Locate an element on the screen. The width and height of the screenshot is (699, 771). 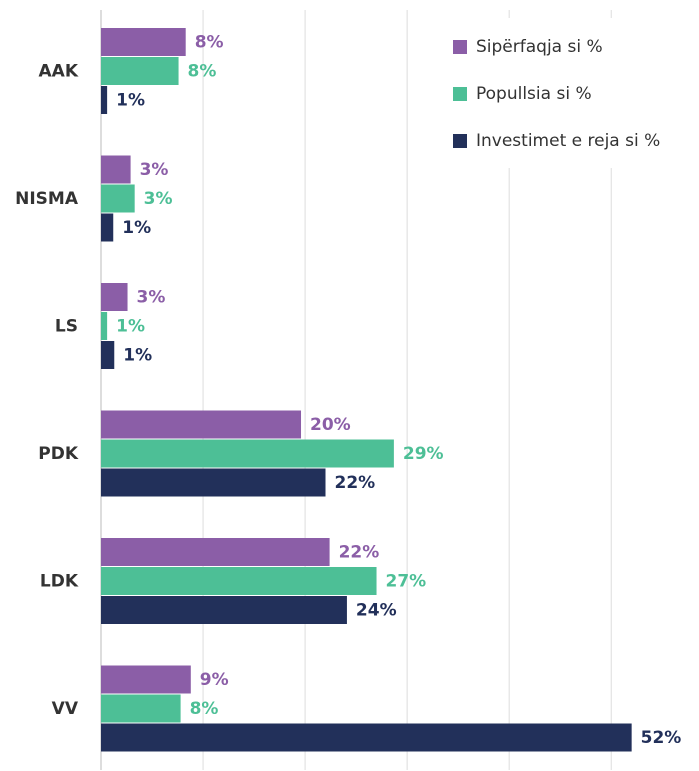
y-tick-label: VV is located at coordinates (65, 709).